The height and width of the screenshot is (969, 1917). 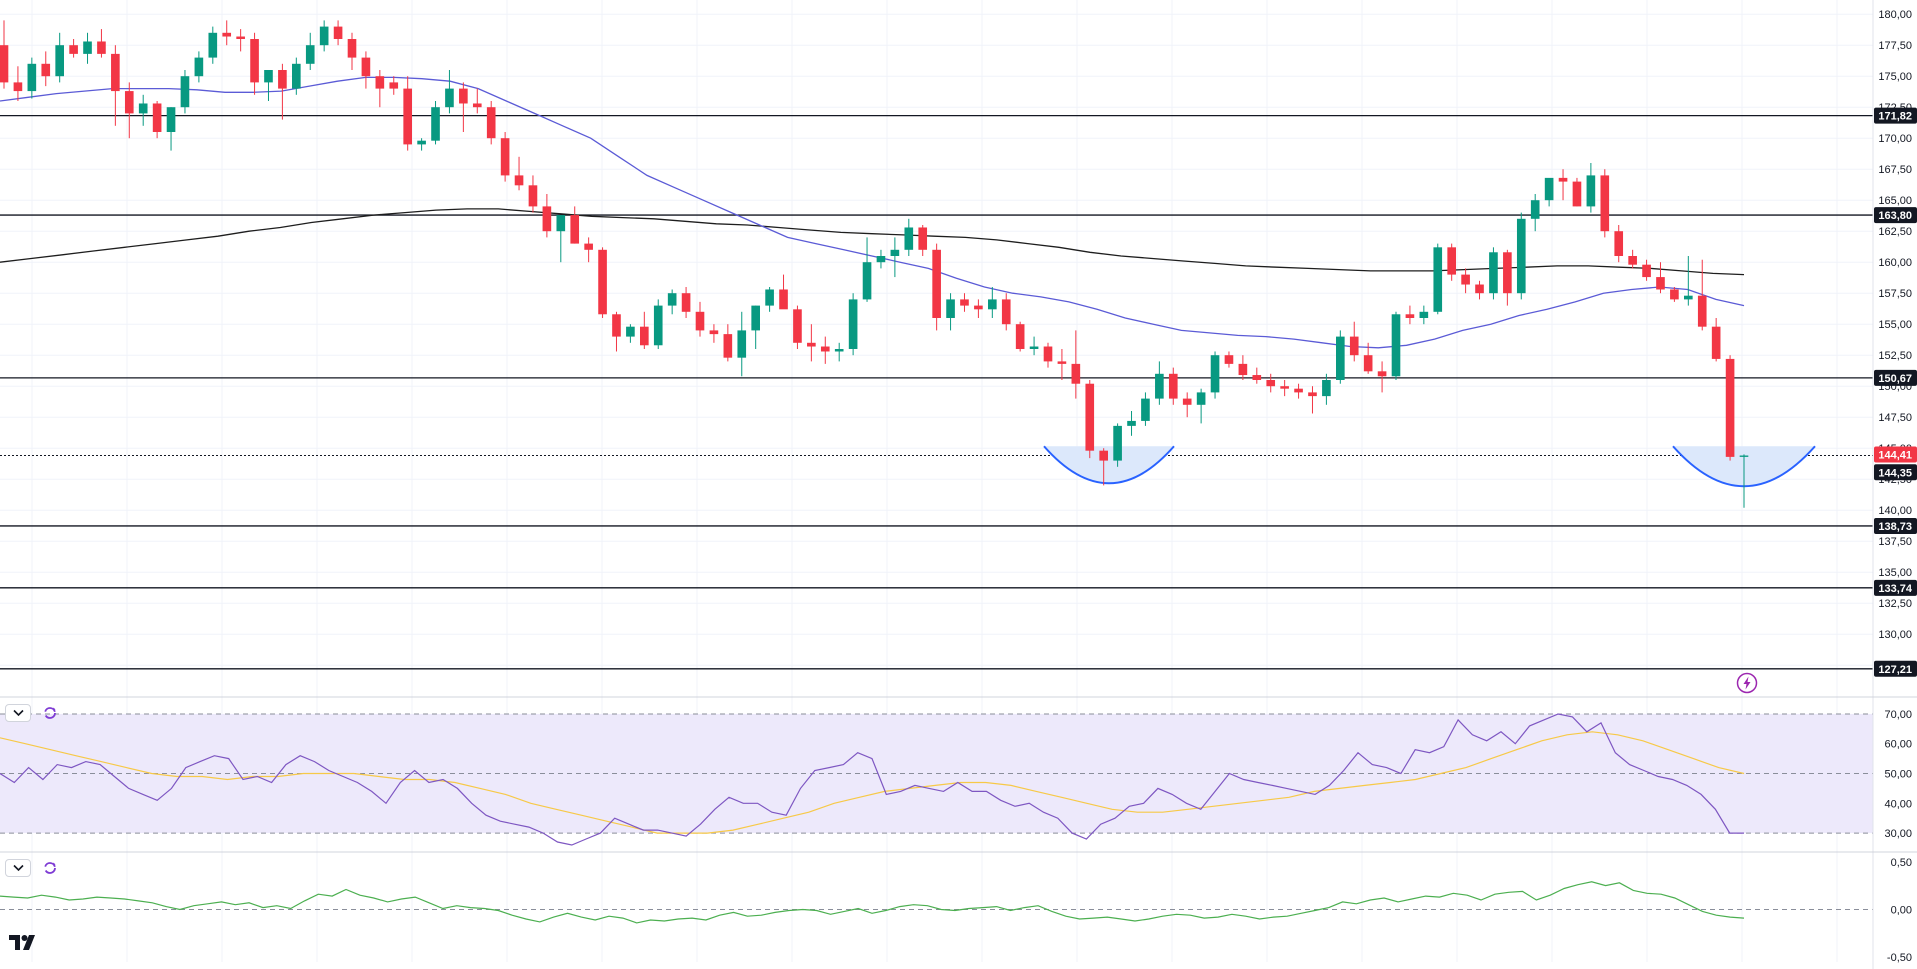 I want to click on ma-200-line, so click(x=872, y=242).